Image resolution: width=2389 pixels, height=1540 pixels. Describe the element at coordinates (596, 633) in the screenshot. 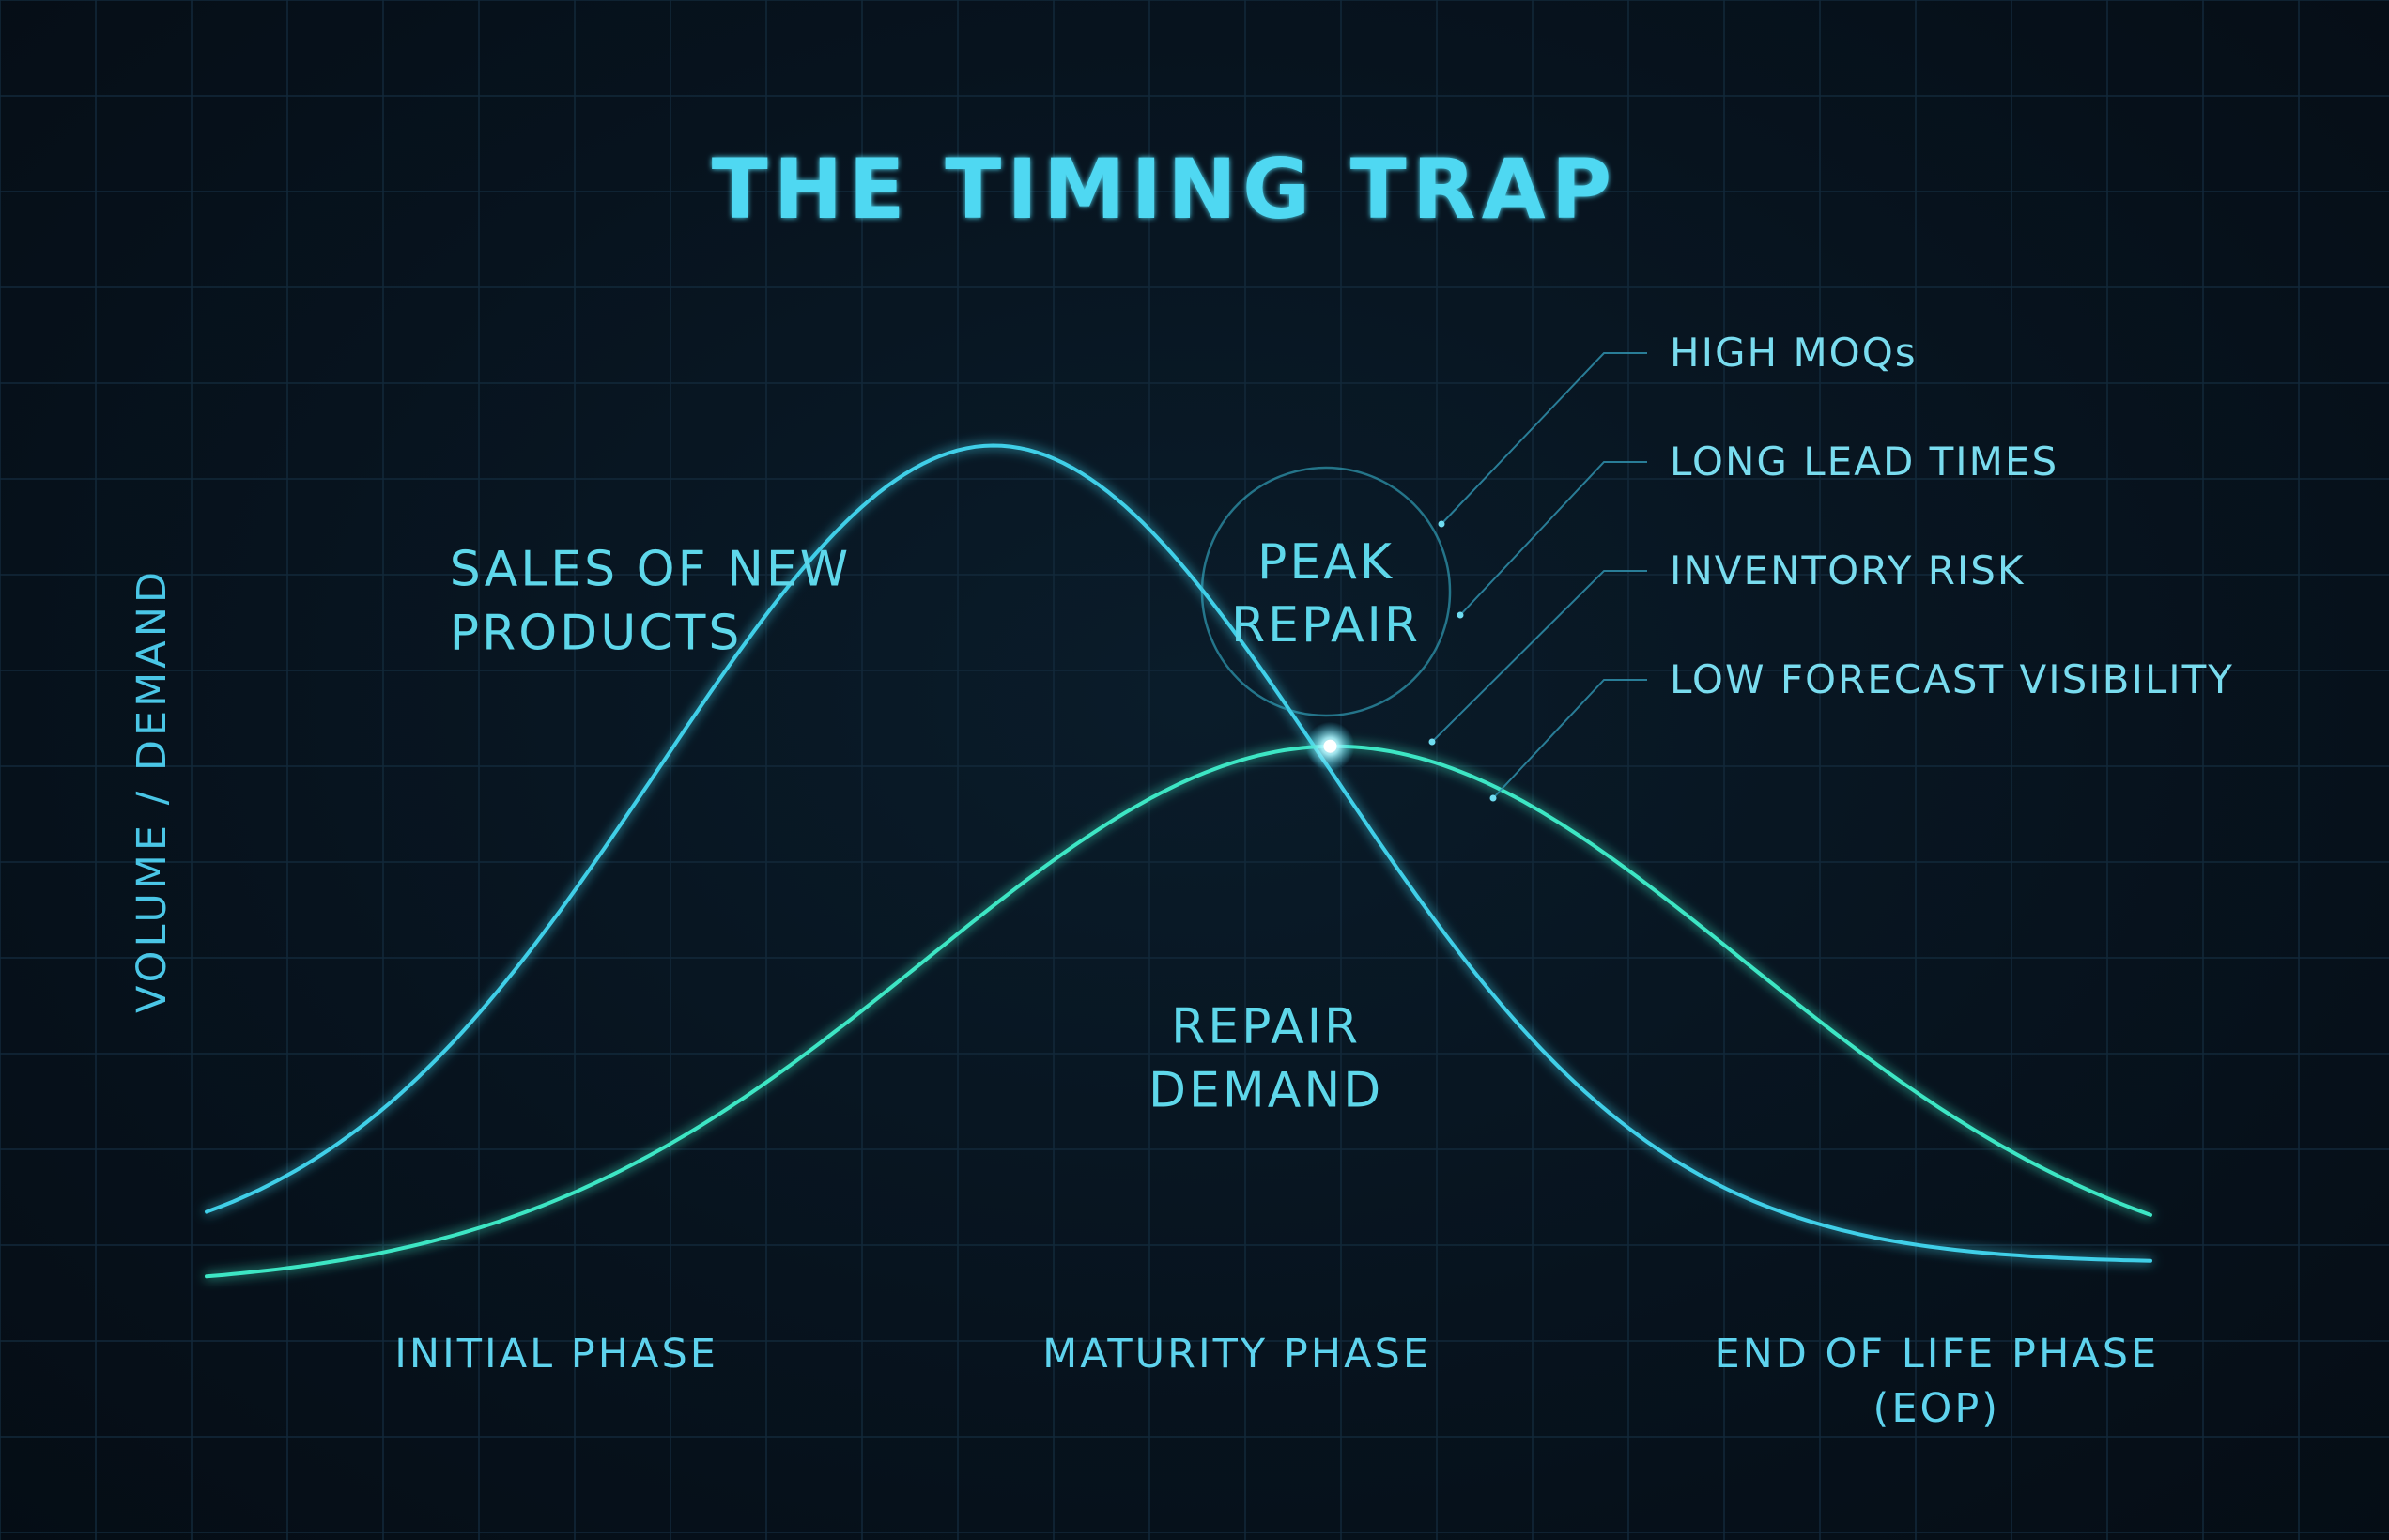

I see `series-label-1-line-2: PRODUCTS` at that location.